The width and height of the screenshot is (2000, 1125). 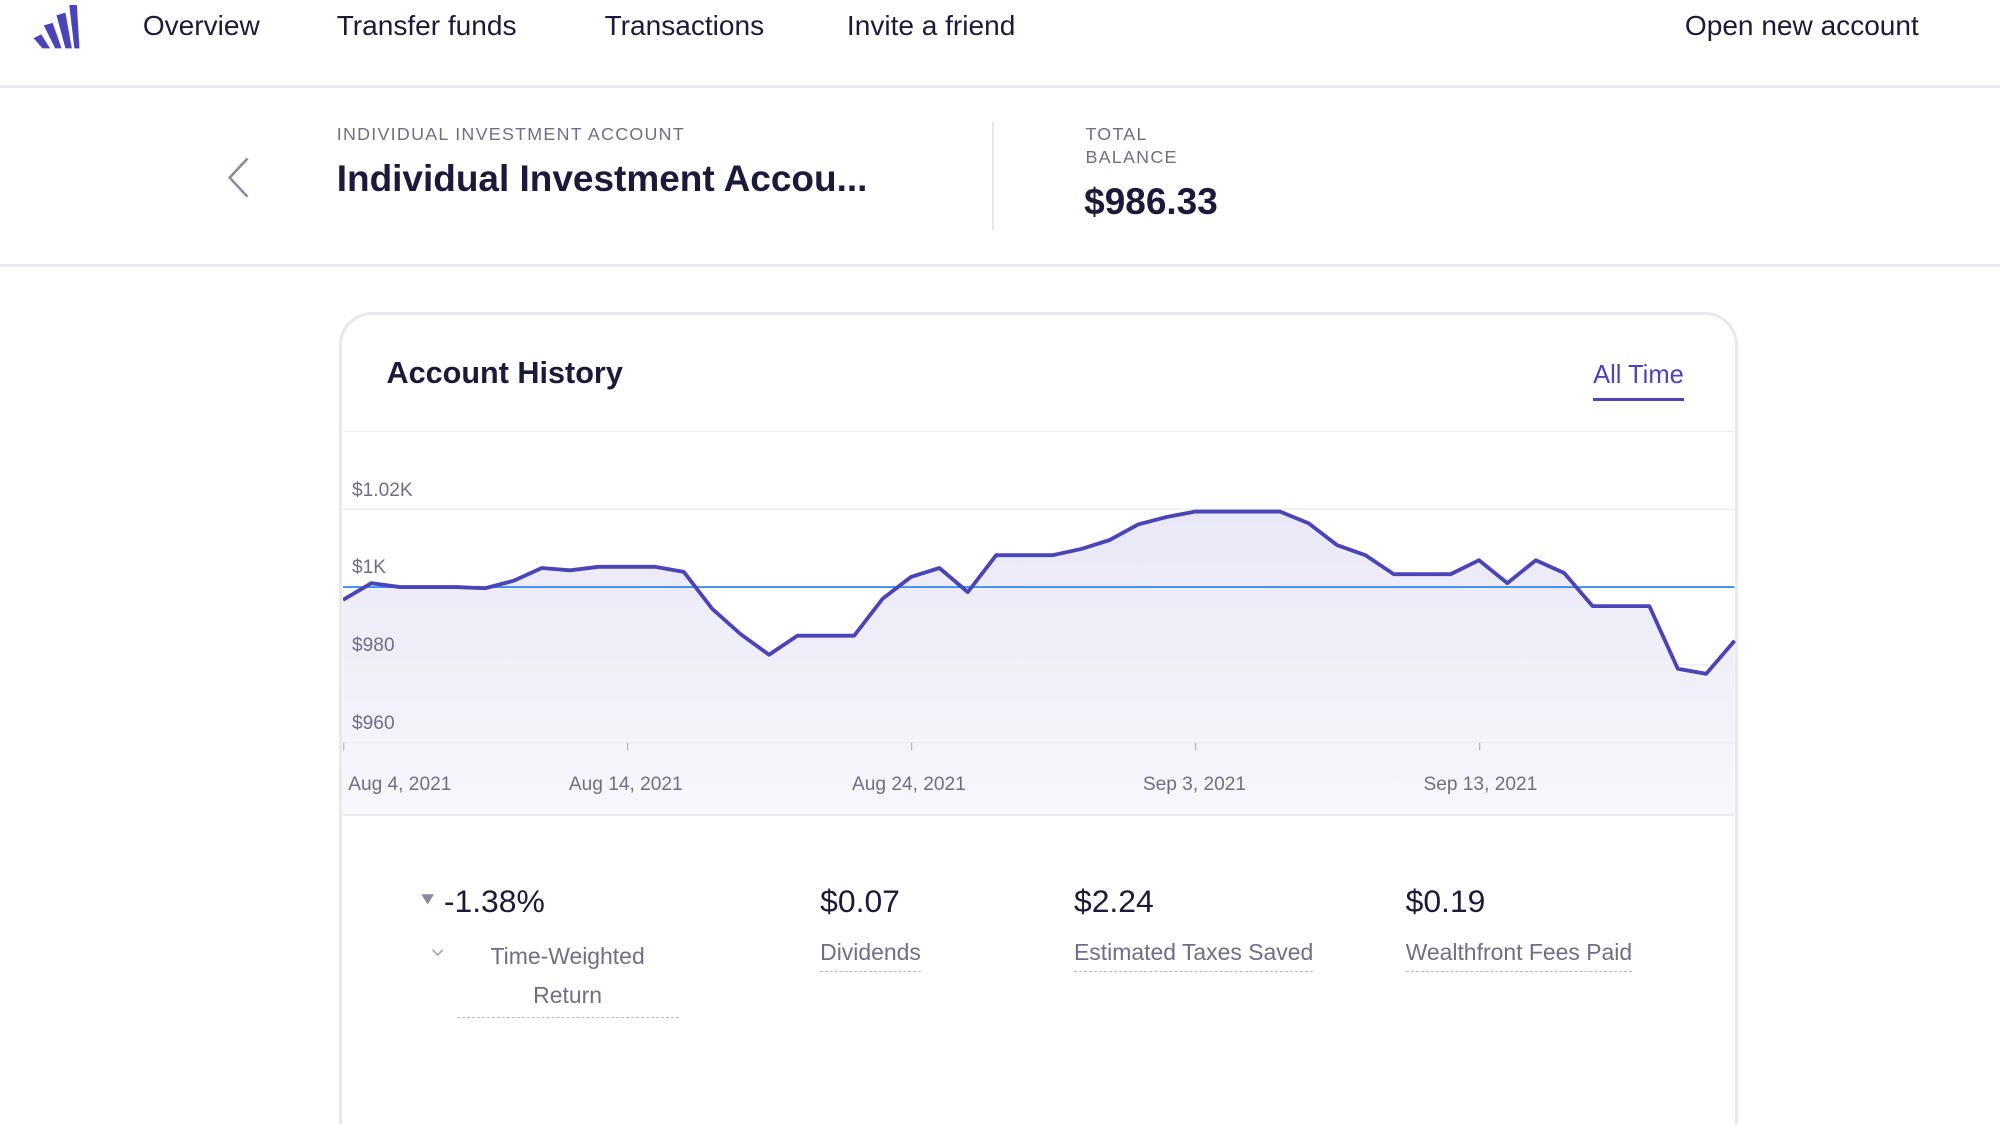 What do you see at coordinates (56, 28) in the screenshot?
I see `wealthfront-logo-icon` at bounding box center [56, 28].